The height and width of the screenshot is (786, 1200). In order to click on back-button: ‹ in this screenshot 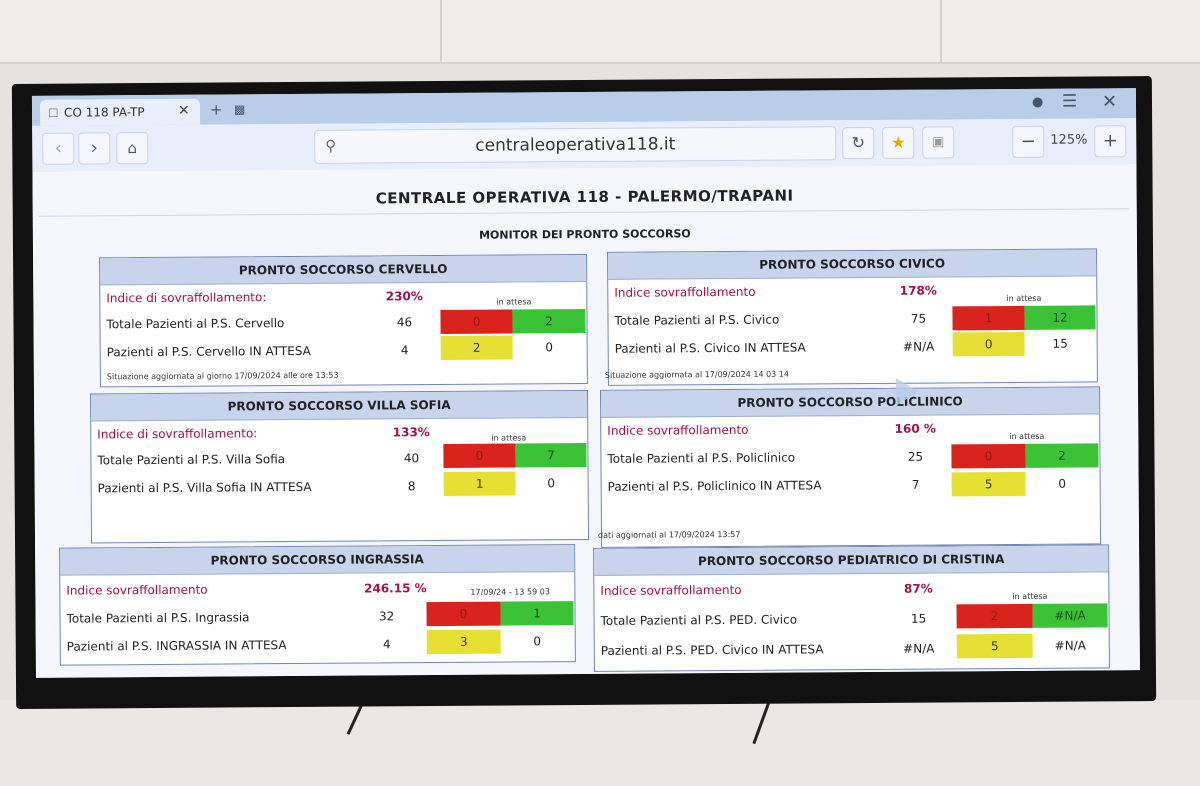, I will do `click(58, 148)`.